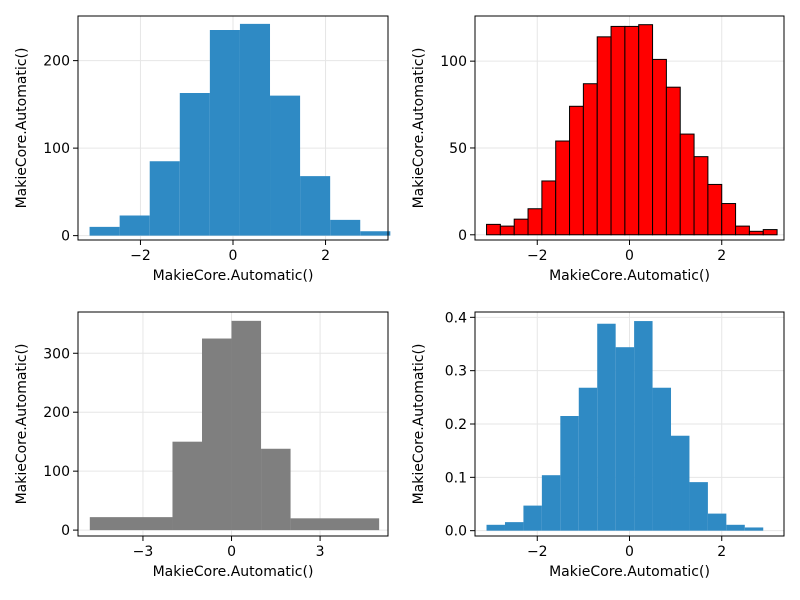  What do you see at coordinates (456, 318) in the screenshot?
I see `y-tick-label: 0.4` at bounding box center [456, 318].